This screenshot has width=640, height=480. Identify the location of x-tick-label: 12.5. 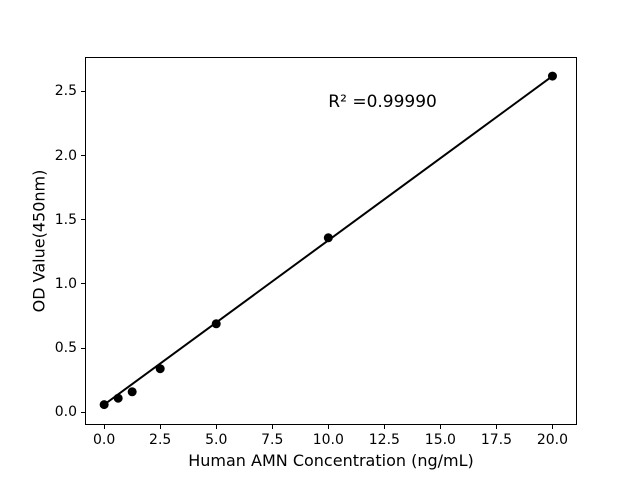
(384, 440).